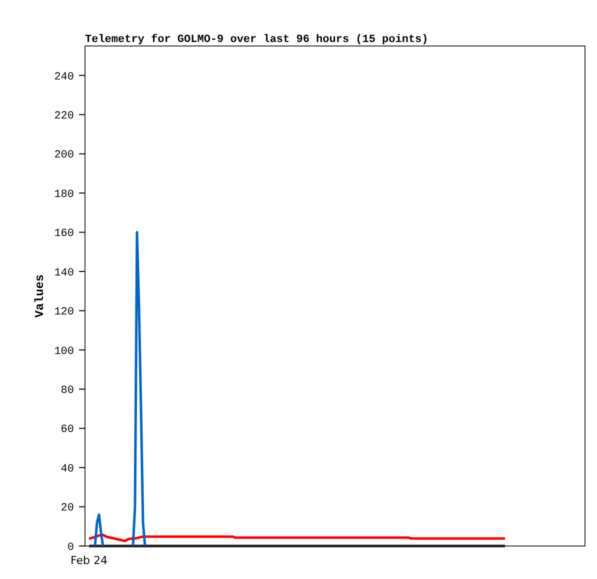  Describe the element at coordinates (64, 273) in the screenshot. I see `y-tick-label: 140` at that location.